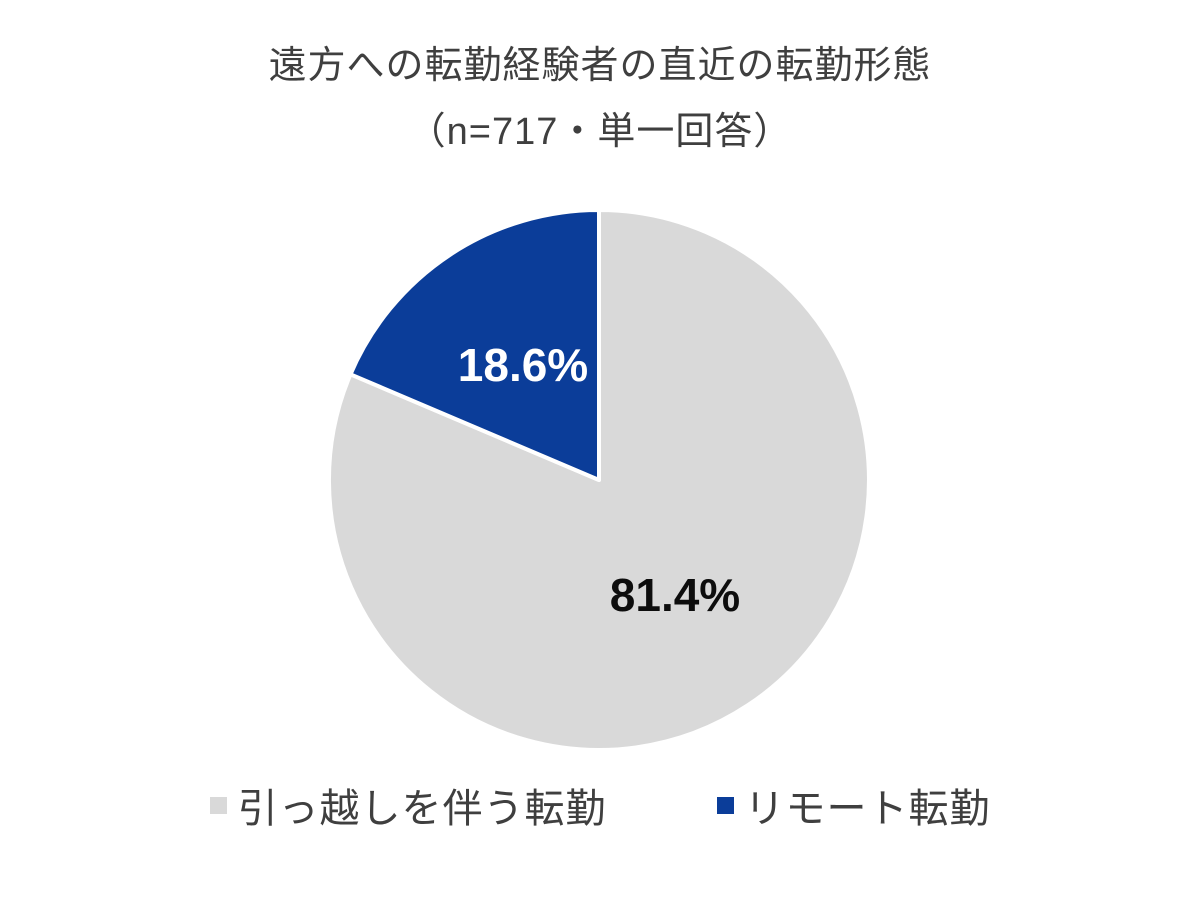 Image resolution: width=1200 pixels, height=900 pixels. I want to click on legend-swatch-gray-icon, so click(218, 805).